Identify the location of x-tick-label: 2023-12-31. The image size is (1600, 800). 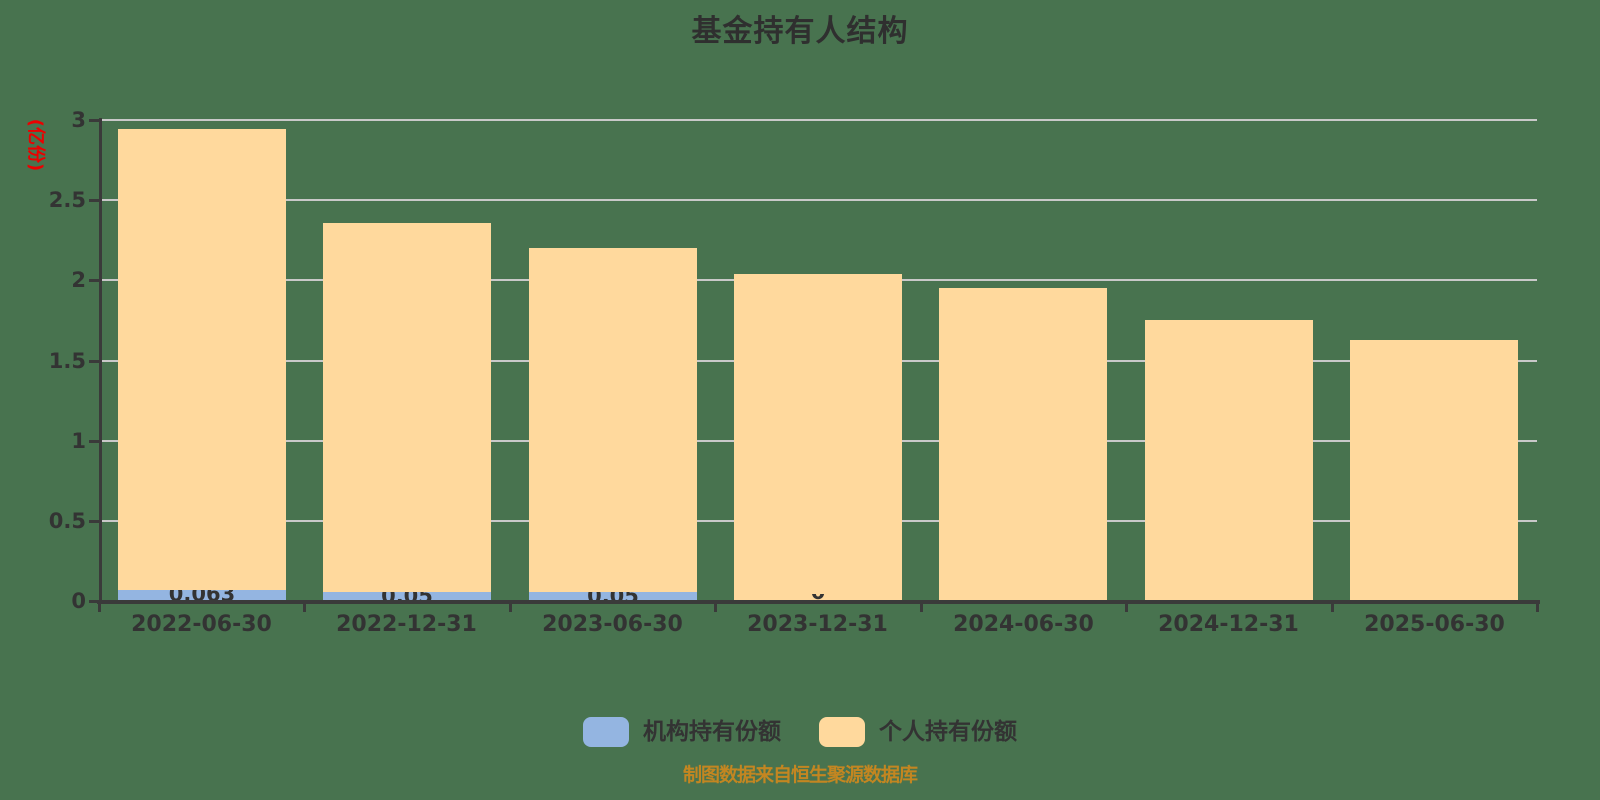
(817, 624).